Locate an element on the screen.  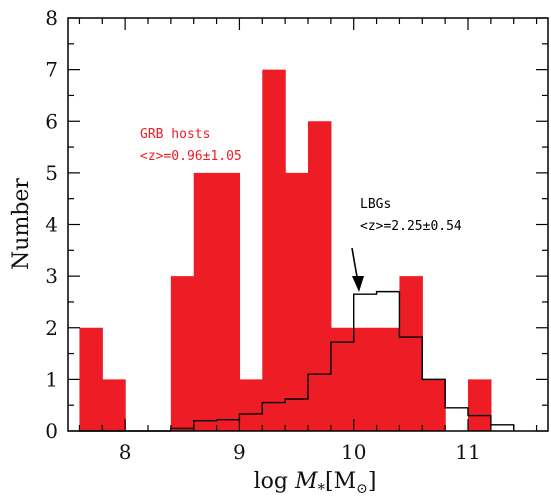
grb-hosts-redshift: <z>=0.96±1.05 is located at coordinates (191, 156).